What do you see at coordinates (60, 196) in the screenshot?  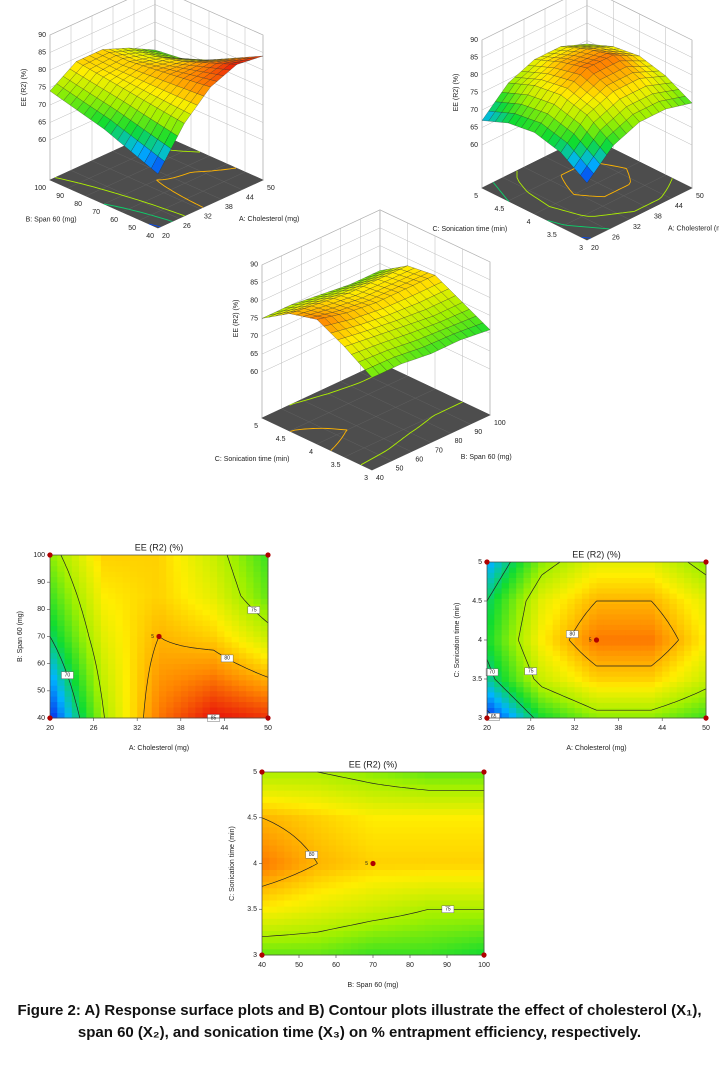 I see `y-tick-label: 90` at bounding box center [60, 196].